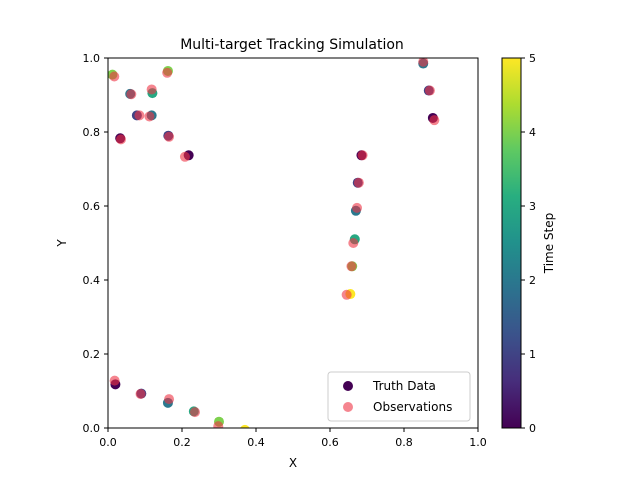 The image size is (640, 480). What do you see at coordinates (412, 407) in the screenshot?
I see `legend-label-observations: Observations` at bounding box center [412, 407].